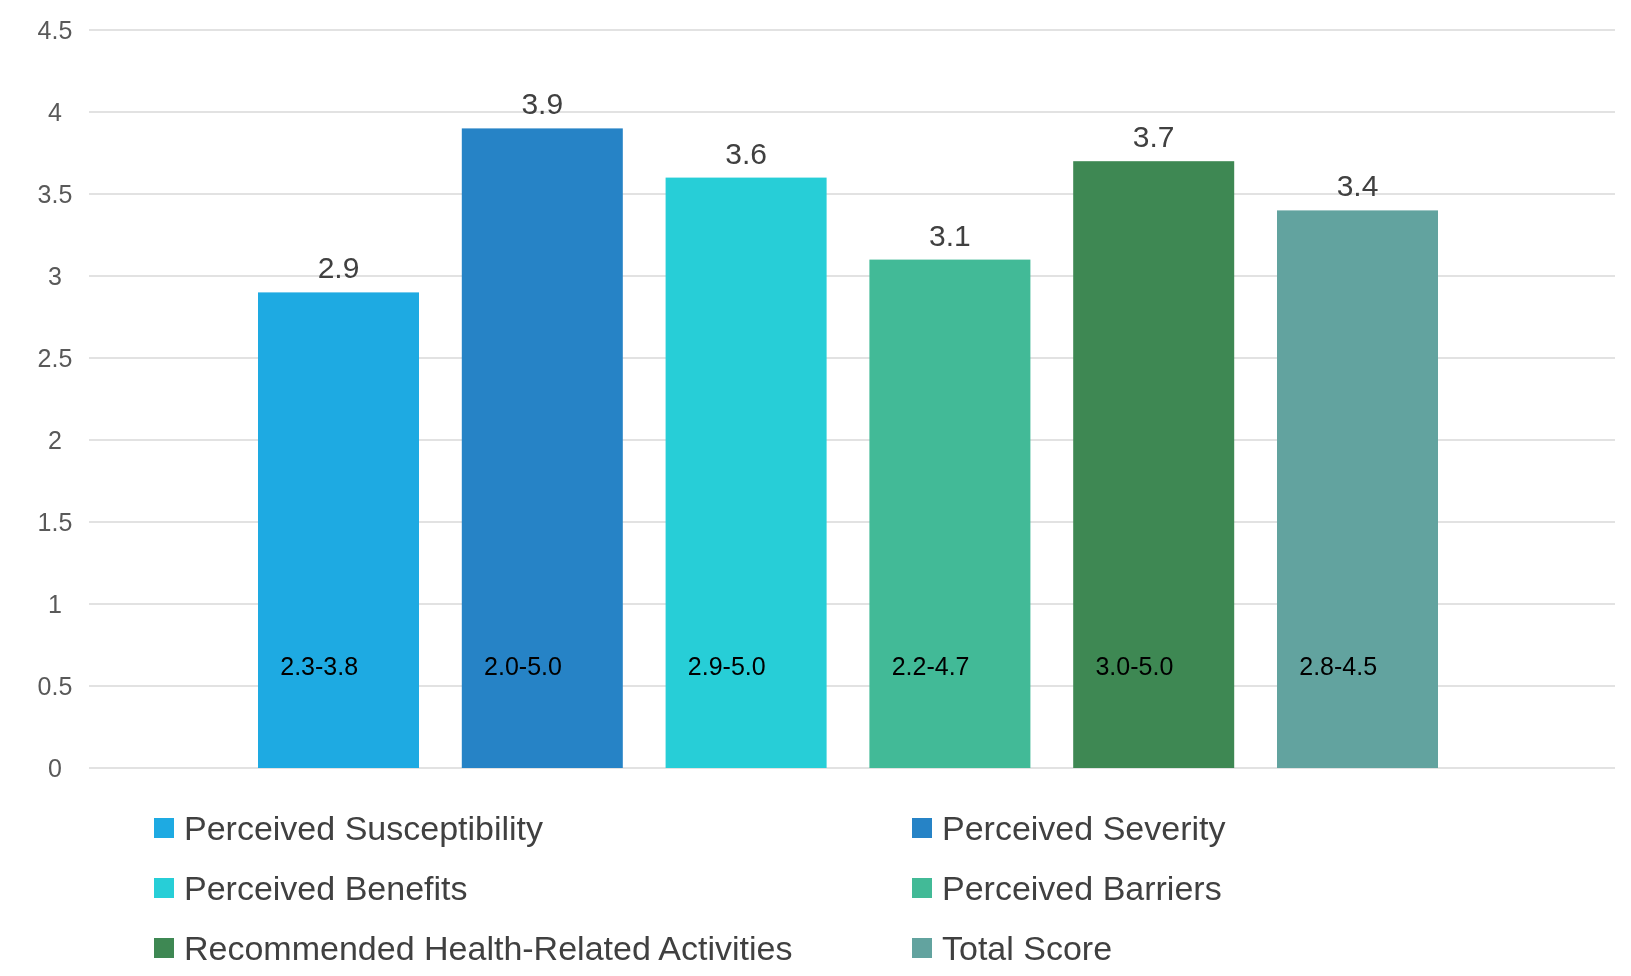 The height and width of the screenshot is (976, 1631). Describe the element at coordinates (364, 827) in the screenshot. I see `legend-label: Perceived Susceptibility` at that location.